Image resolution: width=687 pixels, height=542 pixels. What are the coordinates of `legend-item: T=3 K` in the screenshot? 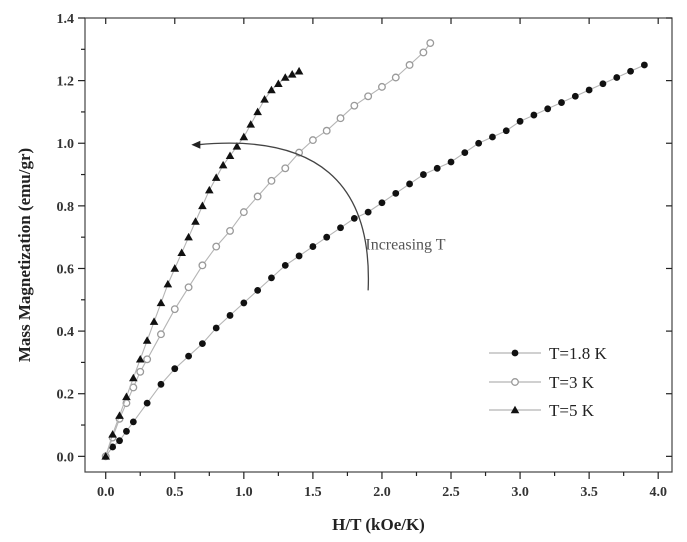 It's located at (542, 382).